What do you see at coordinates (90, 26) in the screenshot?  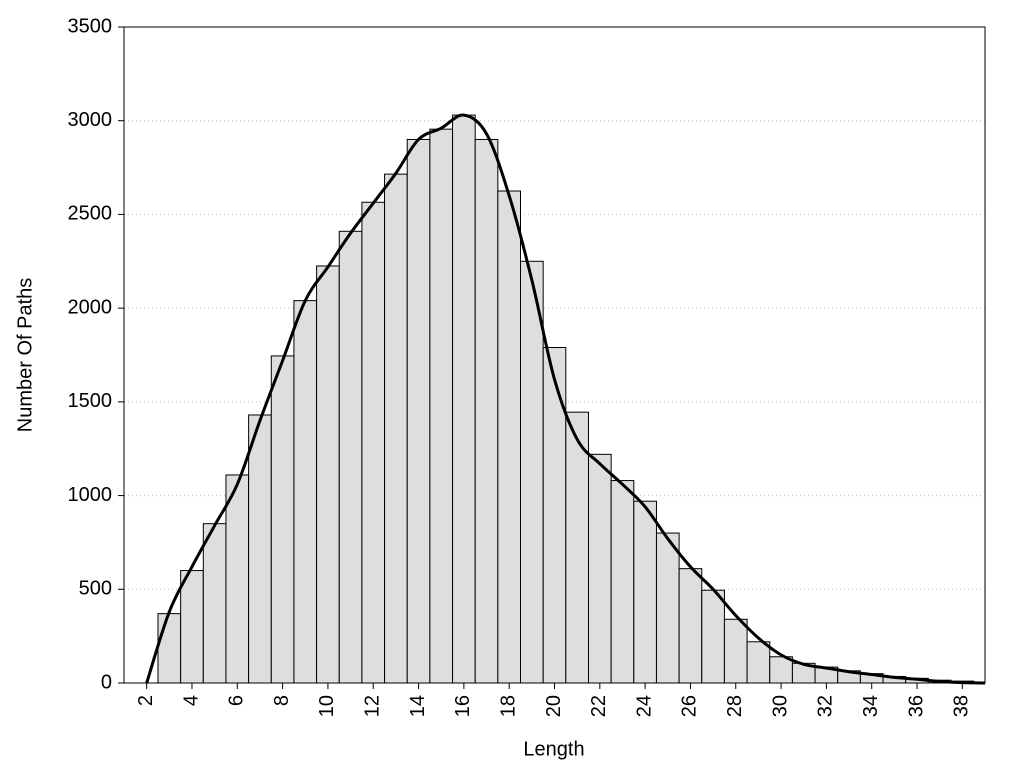 I see `y-tick-label: 3500` at bounding box center [90, 26].